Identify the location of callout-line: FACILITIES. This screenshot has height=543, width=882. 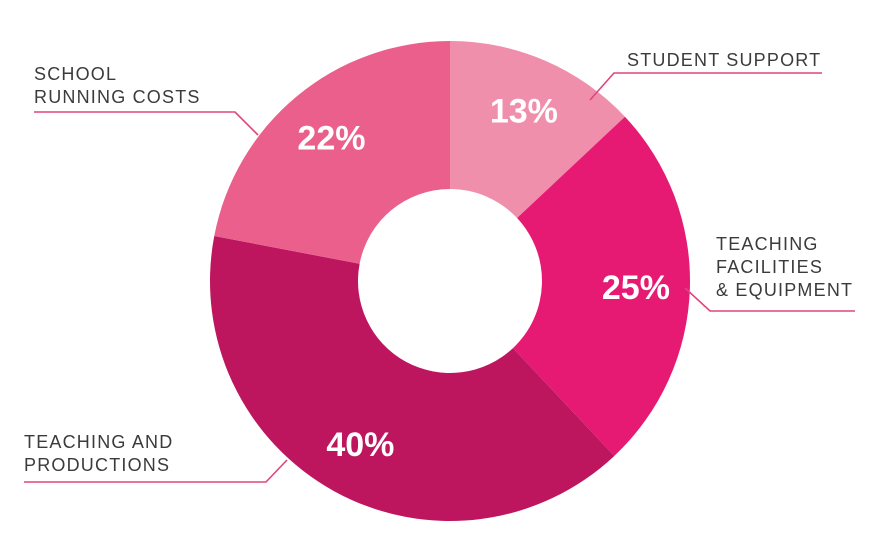
(769, 267).